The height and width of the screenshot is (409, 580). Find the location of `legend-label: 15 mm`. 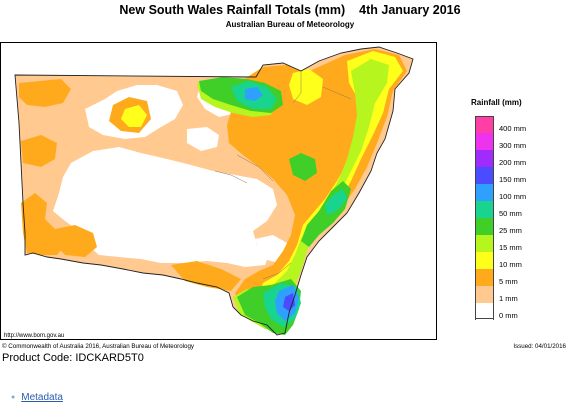

legend-label: 15 mm is located at coordinates (510, 247).